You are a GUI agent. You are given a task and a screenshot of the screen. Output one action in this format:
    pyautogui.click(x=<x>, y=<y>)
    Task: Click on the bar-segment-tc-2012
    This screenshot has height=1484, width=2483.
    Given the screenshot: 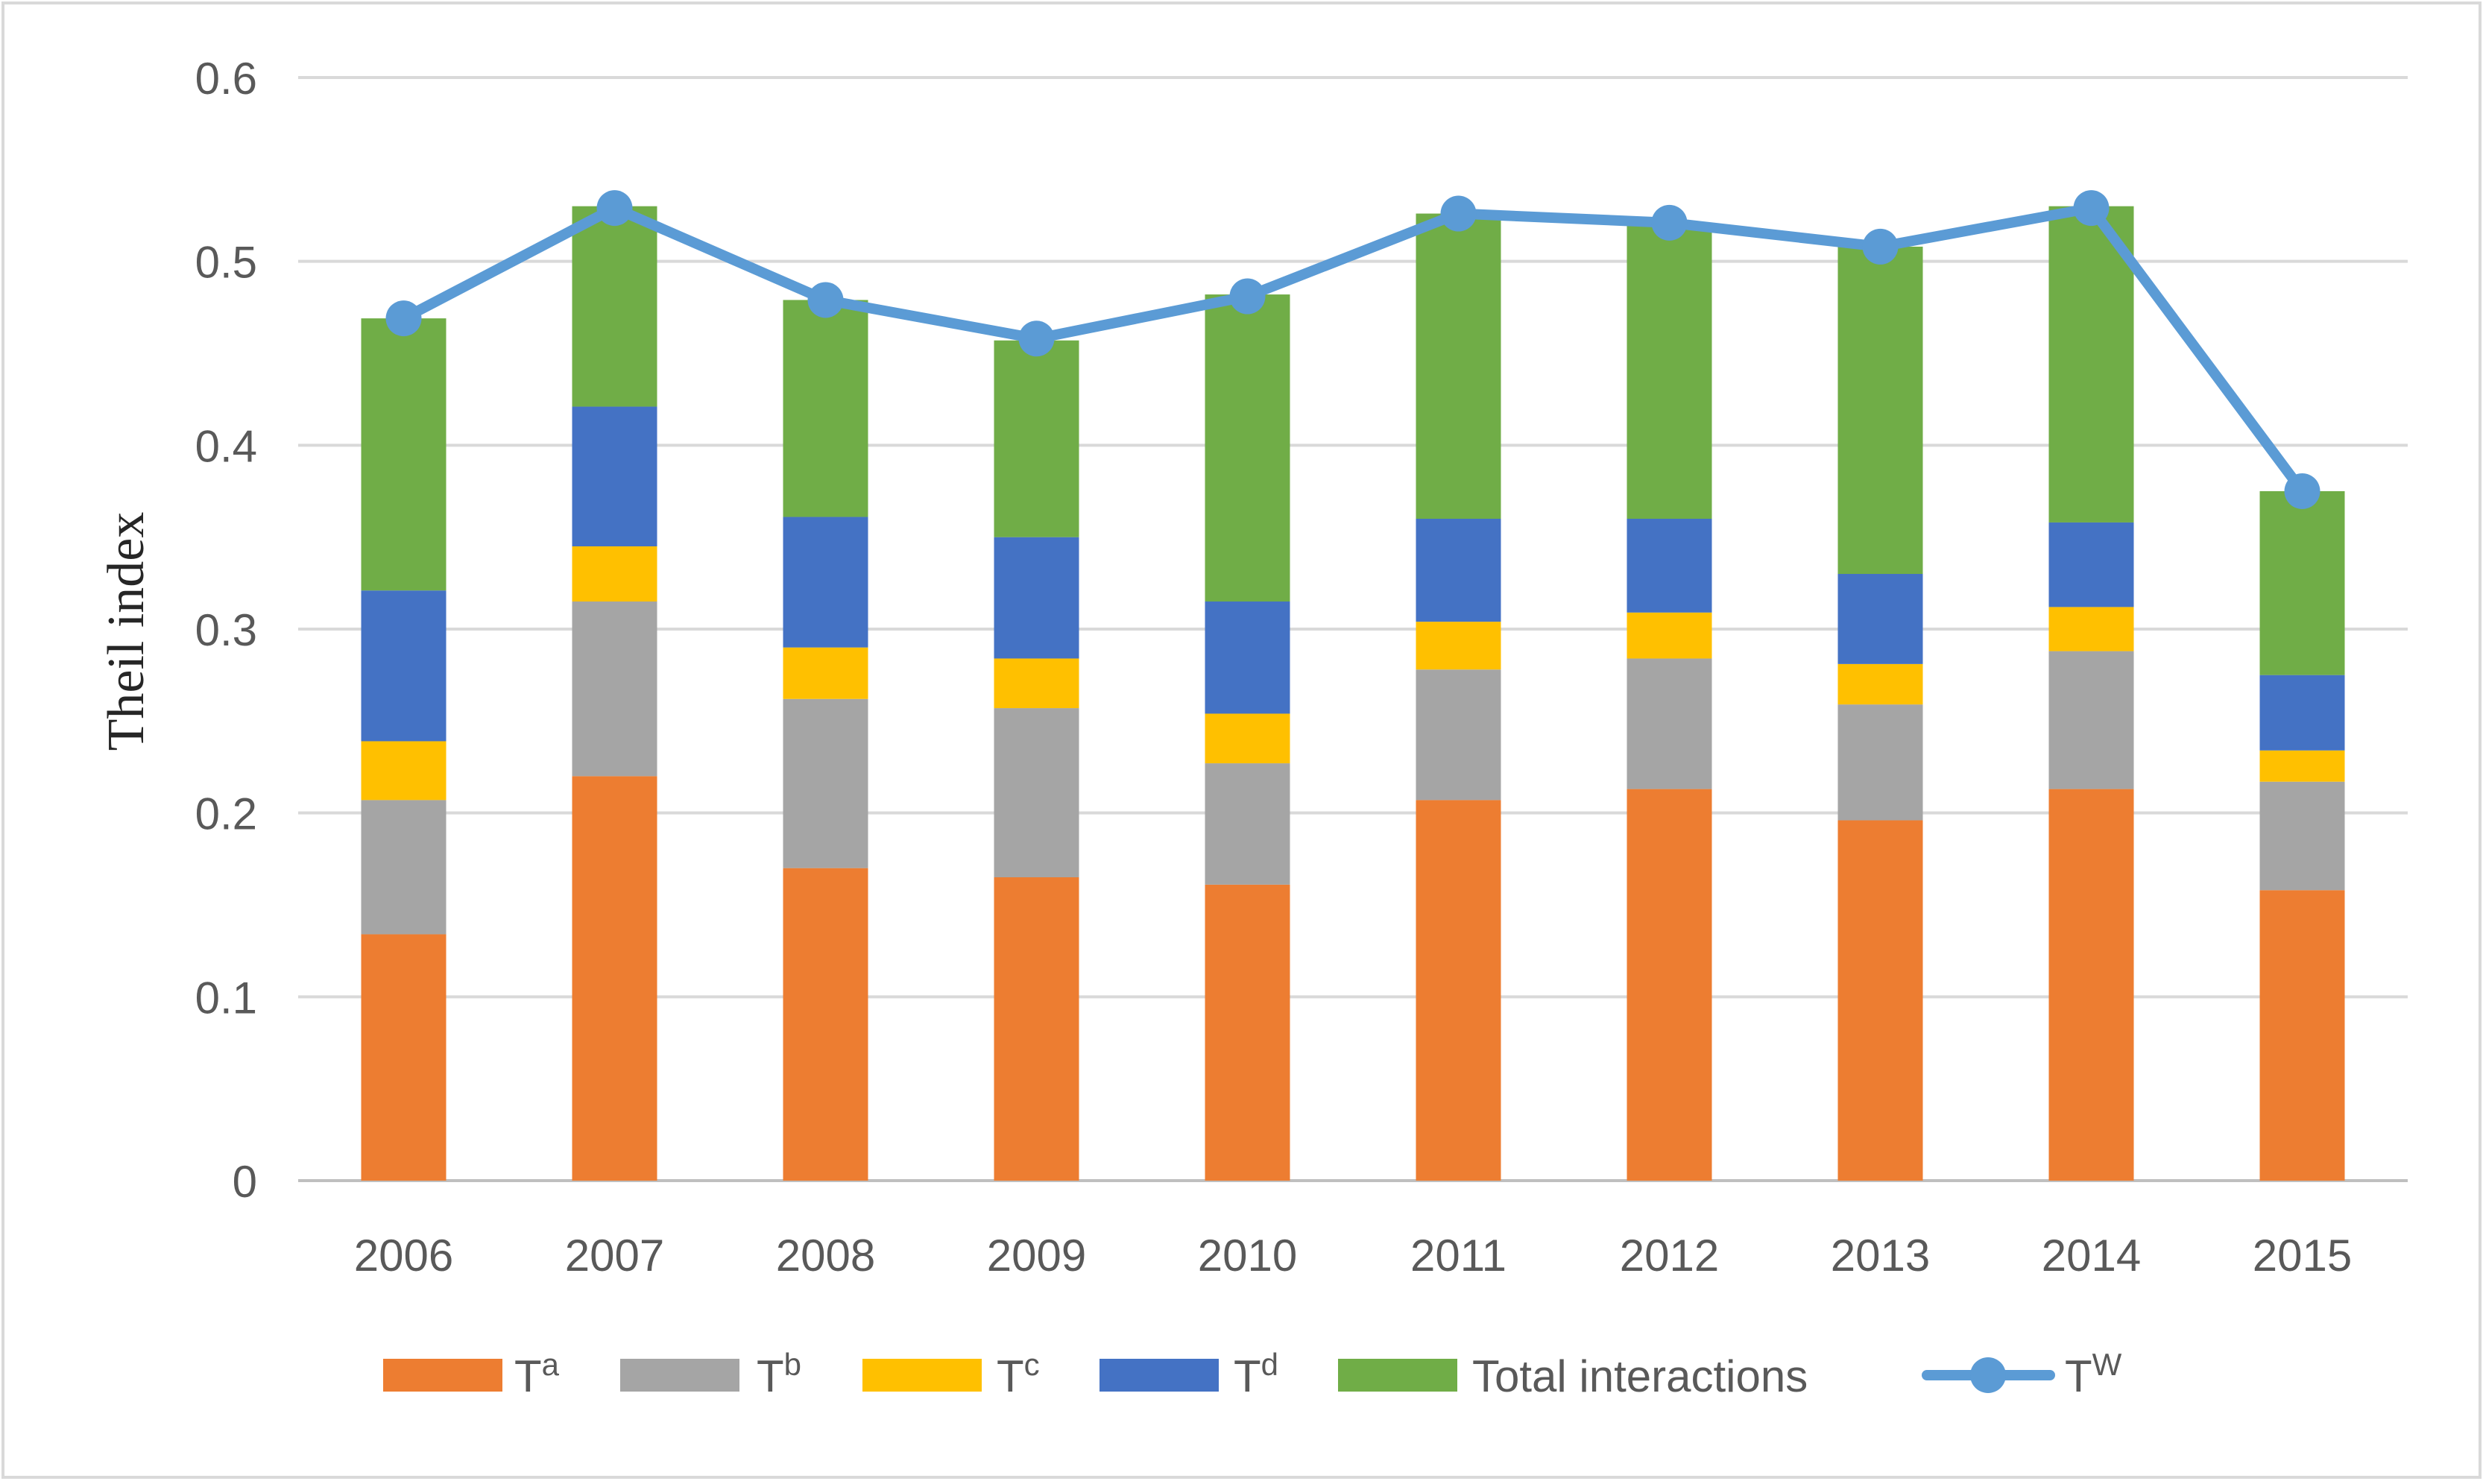 What is the action you would take?
    pyautogui.click(x=1669, y=635)
    